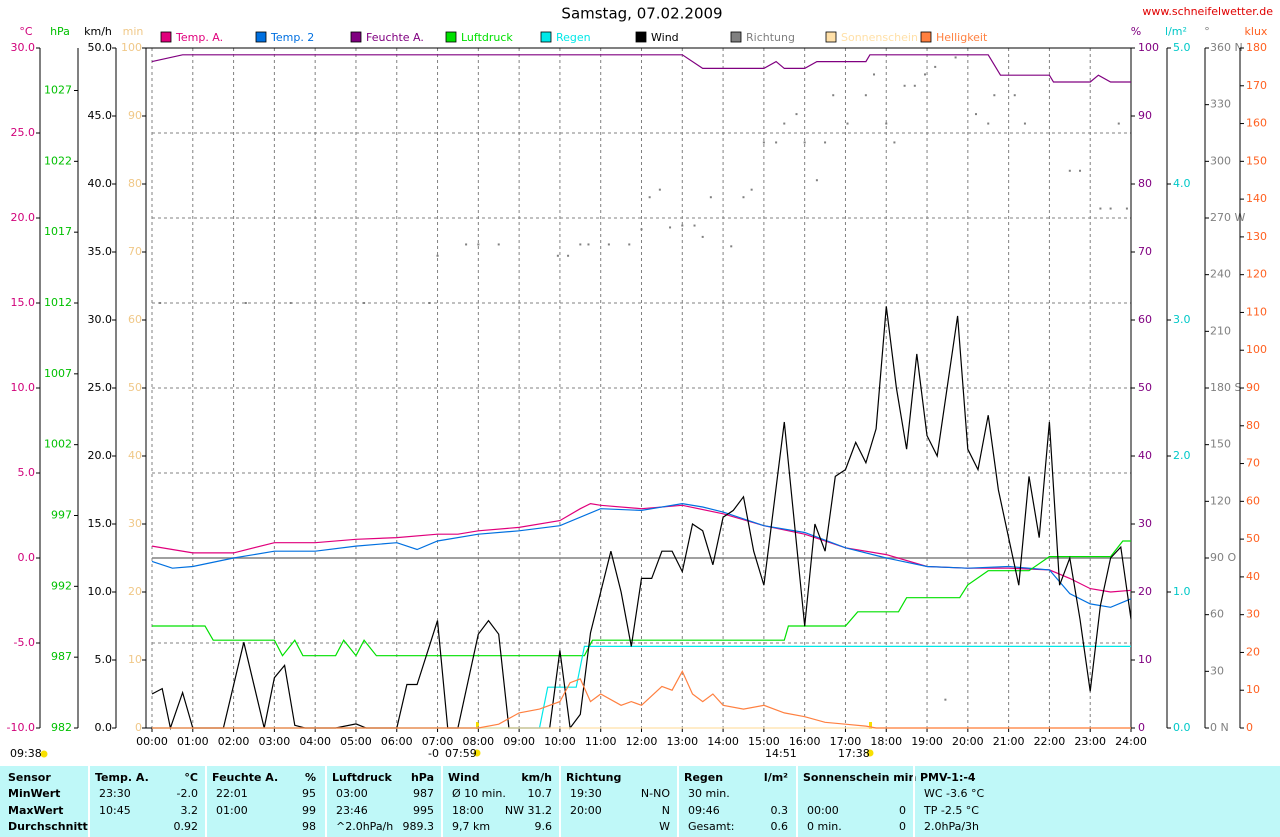 Image resolution: width=1280 pixels, height=837 pixels. I want to click on y-tick-label: 50.0, so click(100, 47).